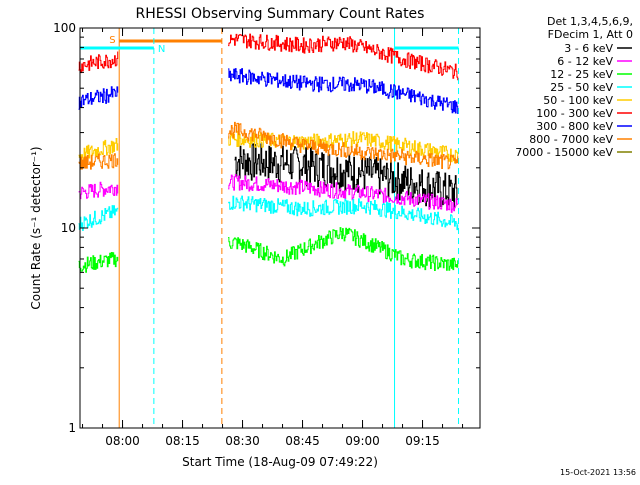 The height and width of the screenshot is (485, 640). What do you see at coordinates (112, 40) in the screenshot?
I see `saa-label: S` at bounding box center [112, 40].